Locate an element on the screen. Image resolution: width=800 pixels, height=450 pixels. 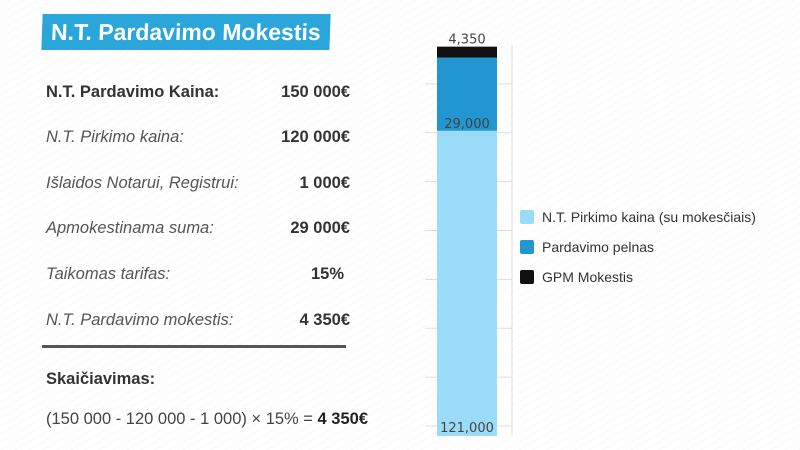
legend-label: Pardavimo pelnas is located at coordinates (598, 247).